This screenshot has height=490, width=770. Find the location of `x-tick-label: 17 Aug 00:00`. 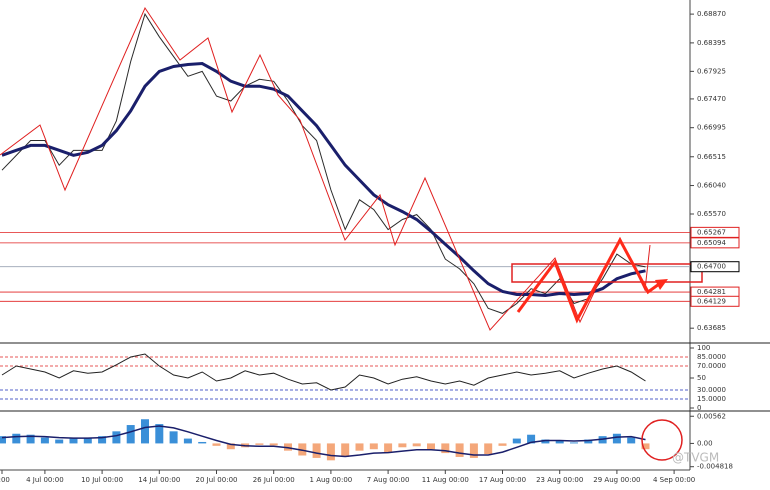

x-tick-label: 17 Aug 00:00 is located at coordinates (502, 480).